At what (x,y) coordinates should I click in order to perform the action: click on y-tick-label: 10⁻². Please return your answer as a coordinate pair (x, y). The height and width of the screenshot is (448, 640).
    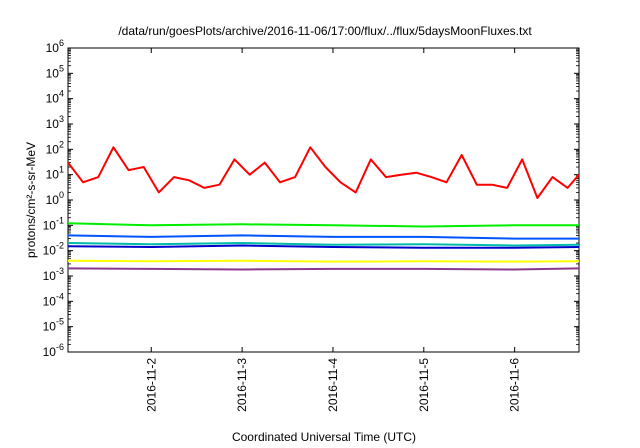
    Looking at the image, I should click on (53, 249).